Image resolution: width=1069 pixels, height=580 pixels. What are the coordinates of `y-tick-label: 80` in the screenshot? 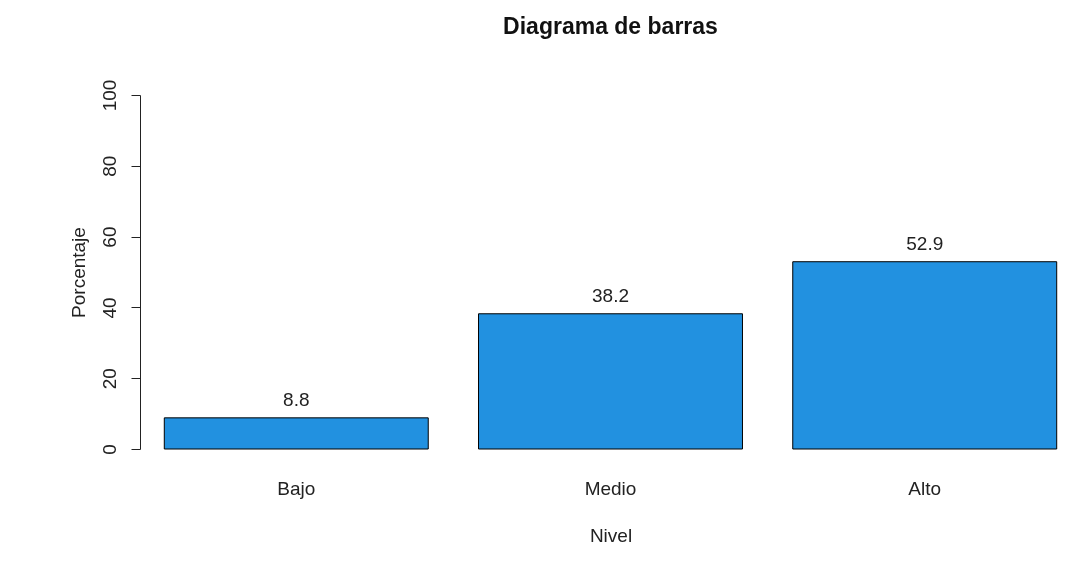 It's located at (109, 166).